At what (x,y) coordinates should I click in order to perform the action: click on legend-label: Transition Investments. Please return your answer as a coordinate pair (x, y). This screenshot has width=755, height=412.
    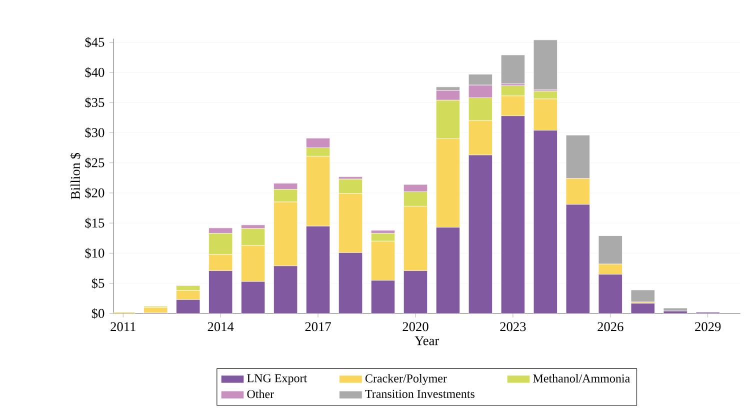
    Looking at the image, I should click on (419, 394).